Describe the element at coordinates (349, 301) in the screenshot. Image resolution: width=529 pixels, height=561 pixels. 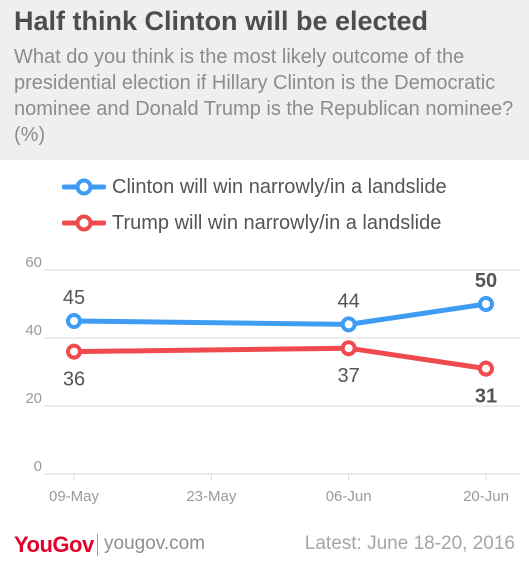
I see `clinton-data-label: 44` at that location.